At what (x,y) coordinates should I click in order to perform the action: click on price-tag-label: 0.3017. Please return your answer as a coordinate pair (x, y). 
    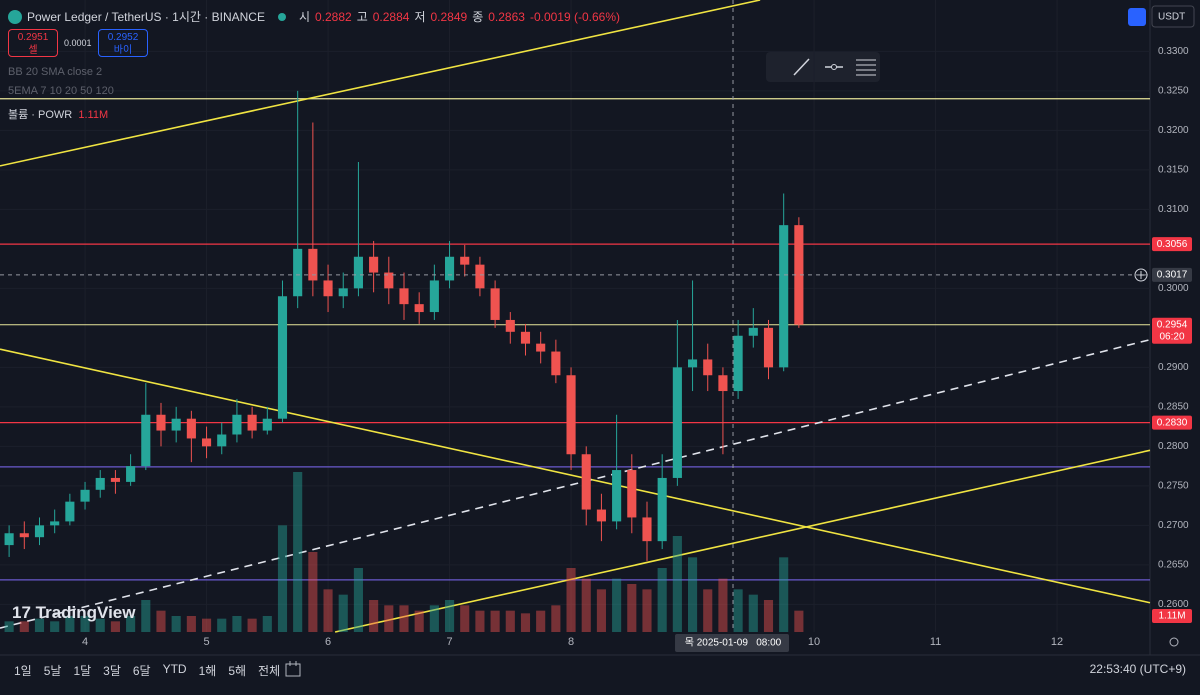
    Looking at the image, I should click on (1172, 275).